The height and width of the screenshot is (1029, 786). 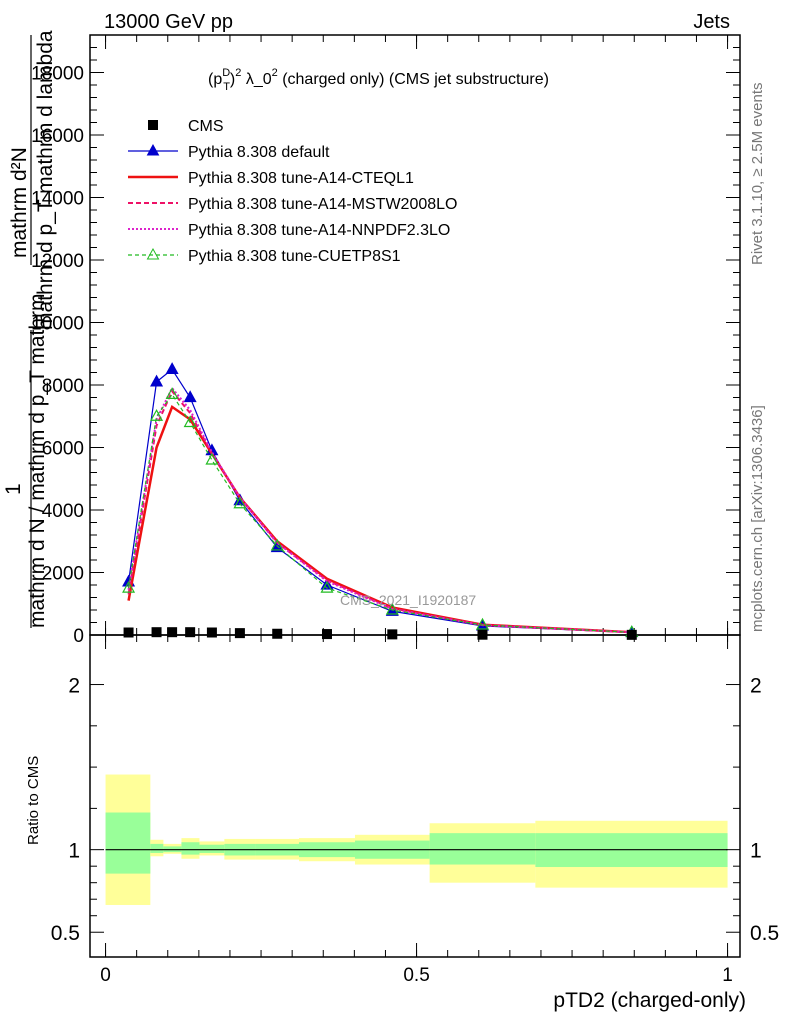 I want to click on title-sub-t: T, so click(x=226, y=87).